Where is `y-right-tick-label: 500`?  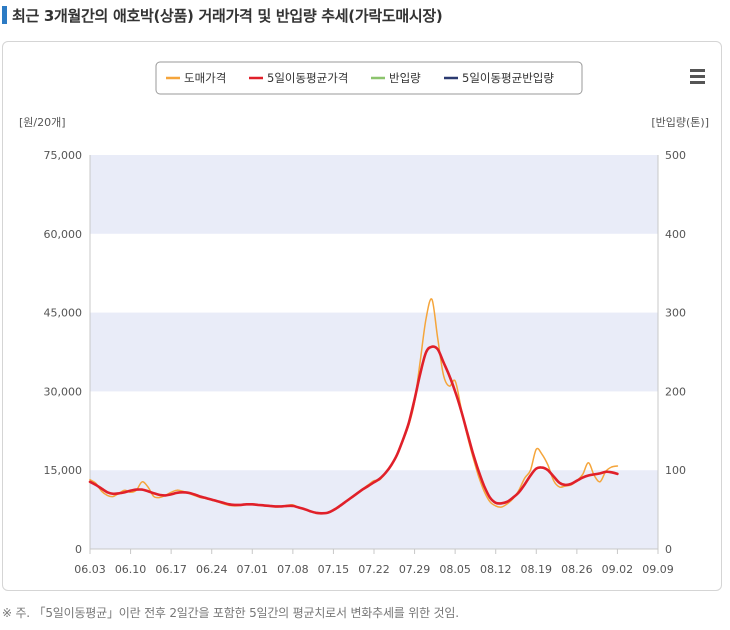 y-right-tick-label: 500 is located at coordinates (675, 155).